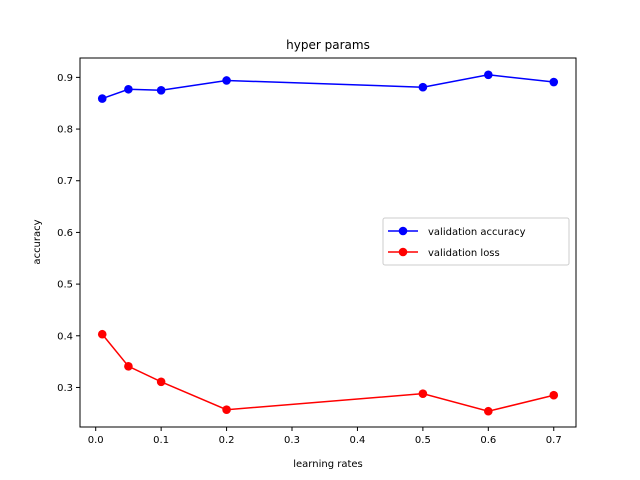 The height and width of the screenshot is (480, 640). What do you see at coordinates (227, 440) in the screenshot?
I see `x-tick-label: 0.2` at bounding box center [227, 440].